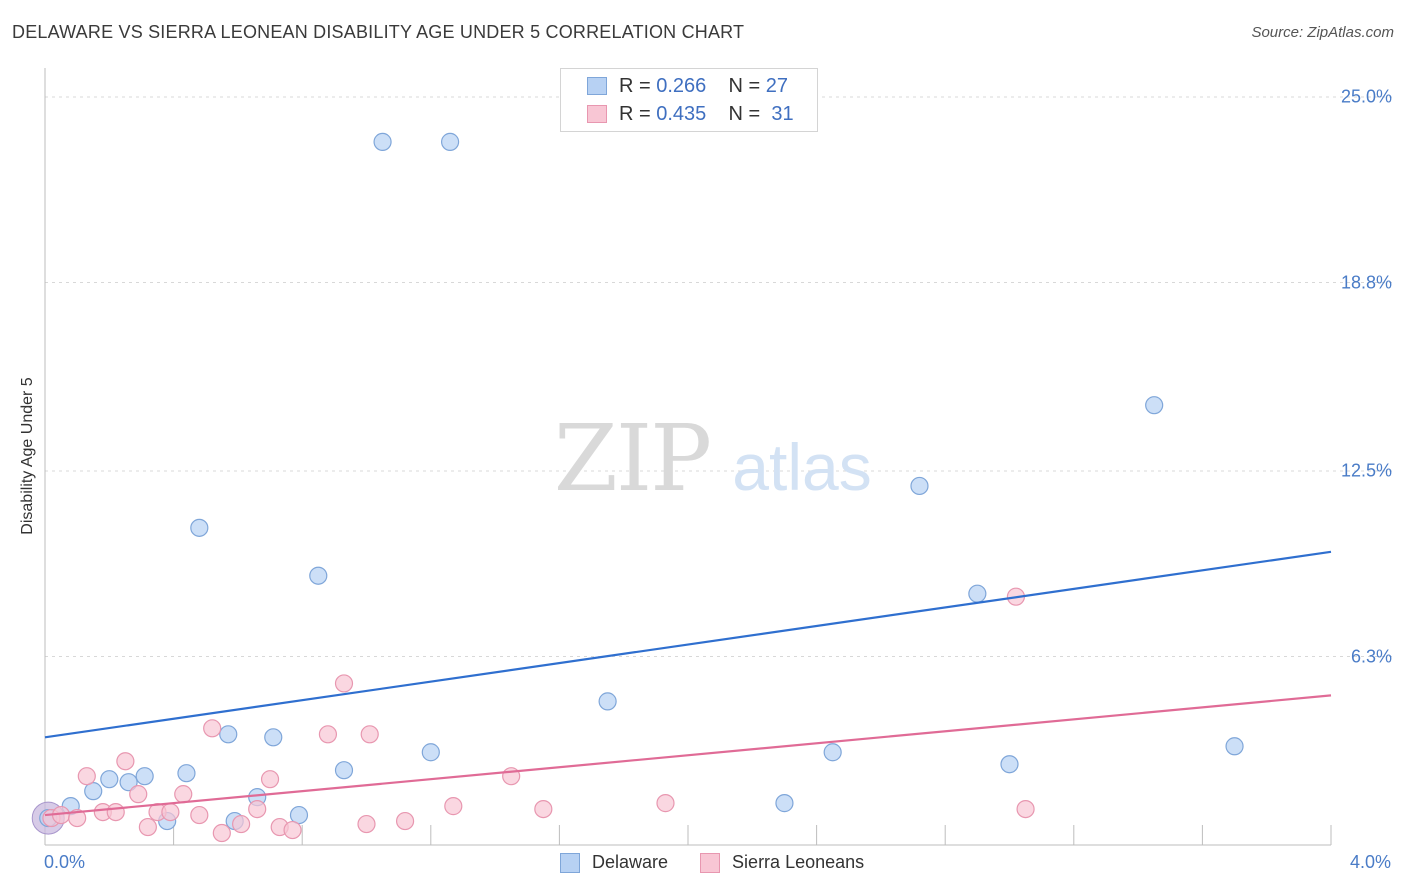 Image resolution: width=1406 pixels, height=892 pixels. What do you see at coordinates (688, 755) in the screenshot?
I see `sierra-leoneans-trend-line` at bounding box center [688, 755].